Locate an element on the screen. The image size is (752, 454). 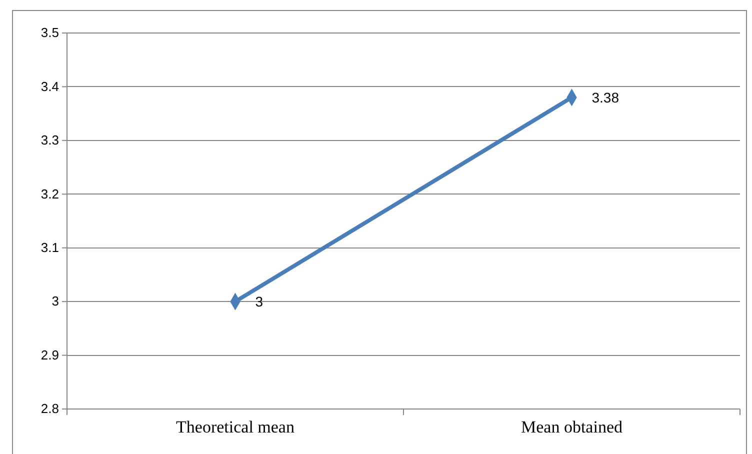
data-label: 3 is located at coordinates (259, 302).